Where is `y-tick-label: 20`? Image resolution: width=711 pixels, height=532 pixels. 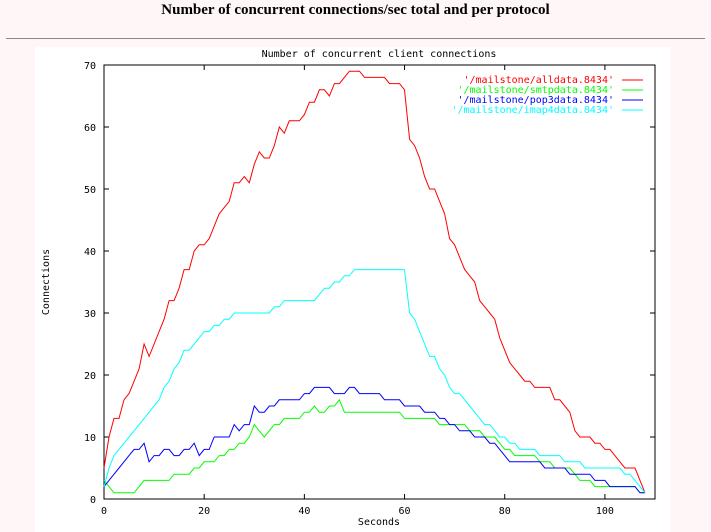 y-tick-label: 20 is located at coordinates (90, 376).